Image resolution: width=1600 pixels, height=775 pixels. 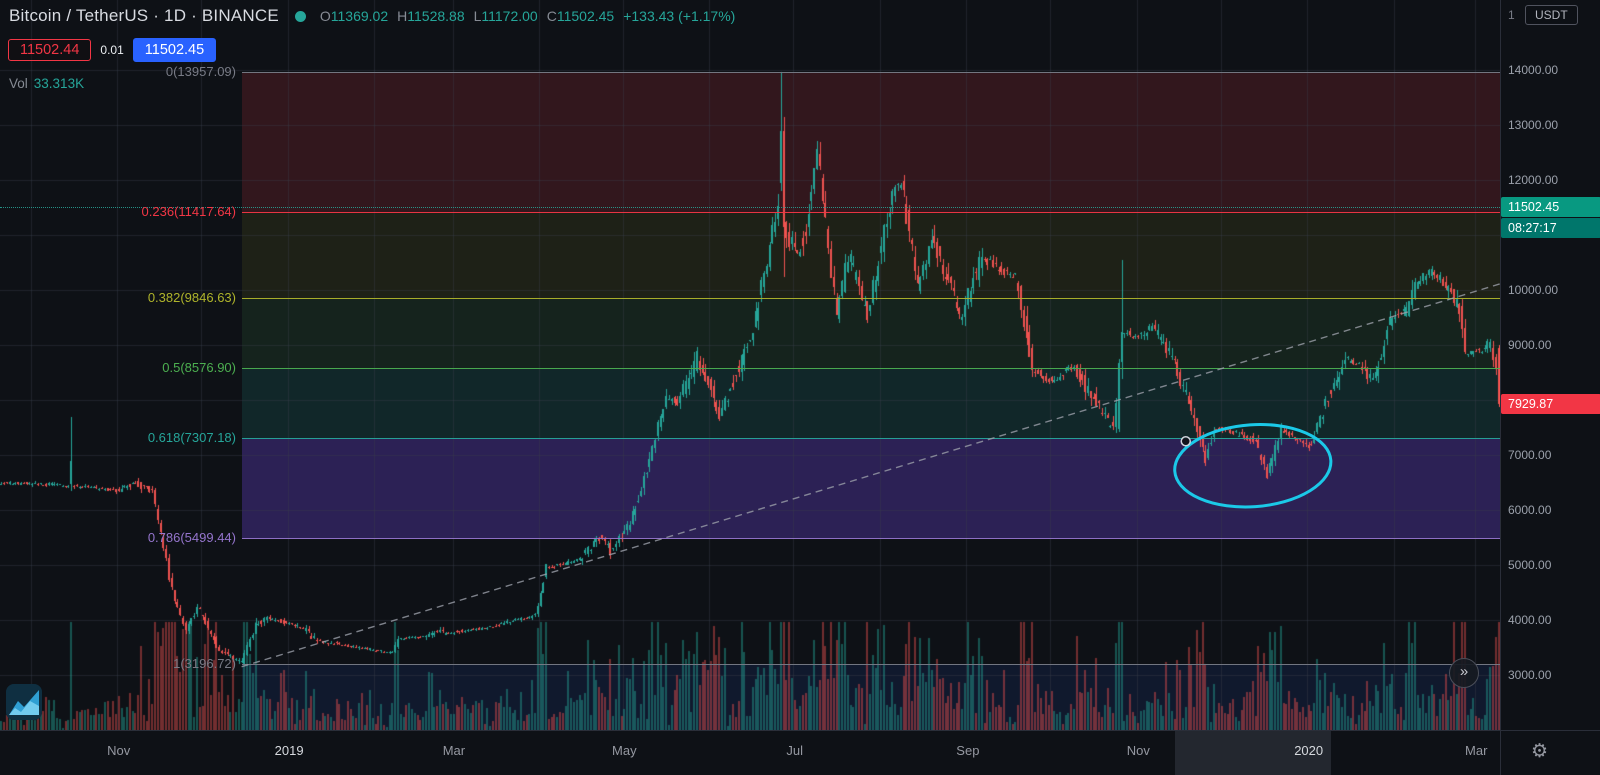 What do you see at coordinates (18, 83) in the screenshot?
I see `volume-label: Vol` at bounding box center [18, 83].